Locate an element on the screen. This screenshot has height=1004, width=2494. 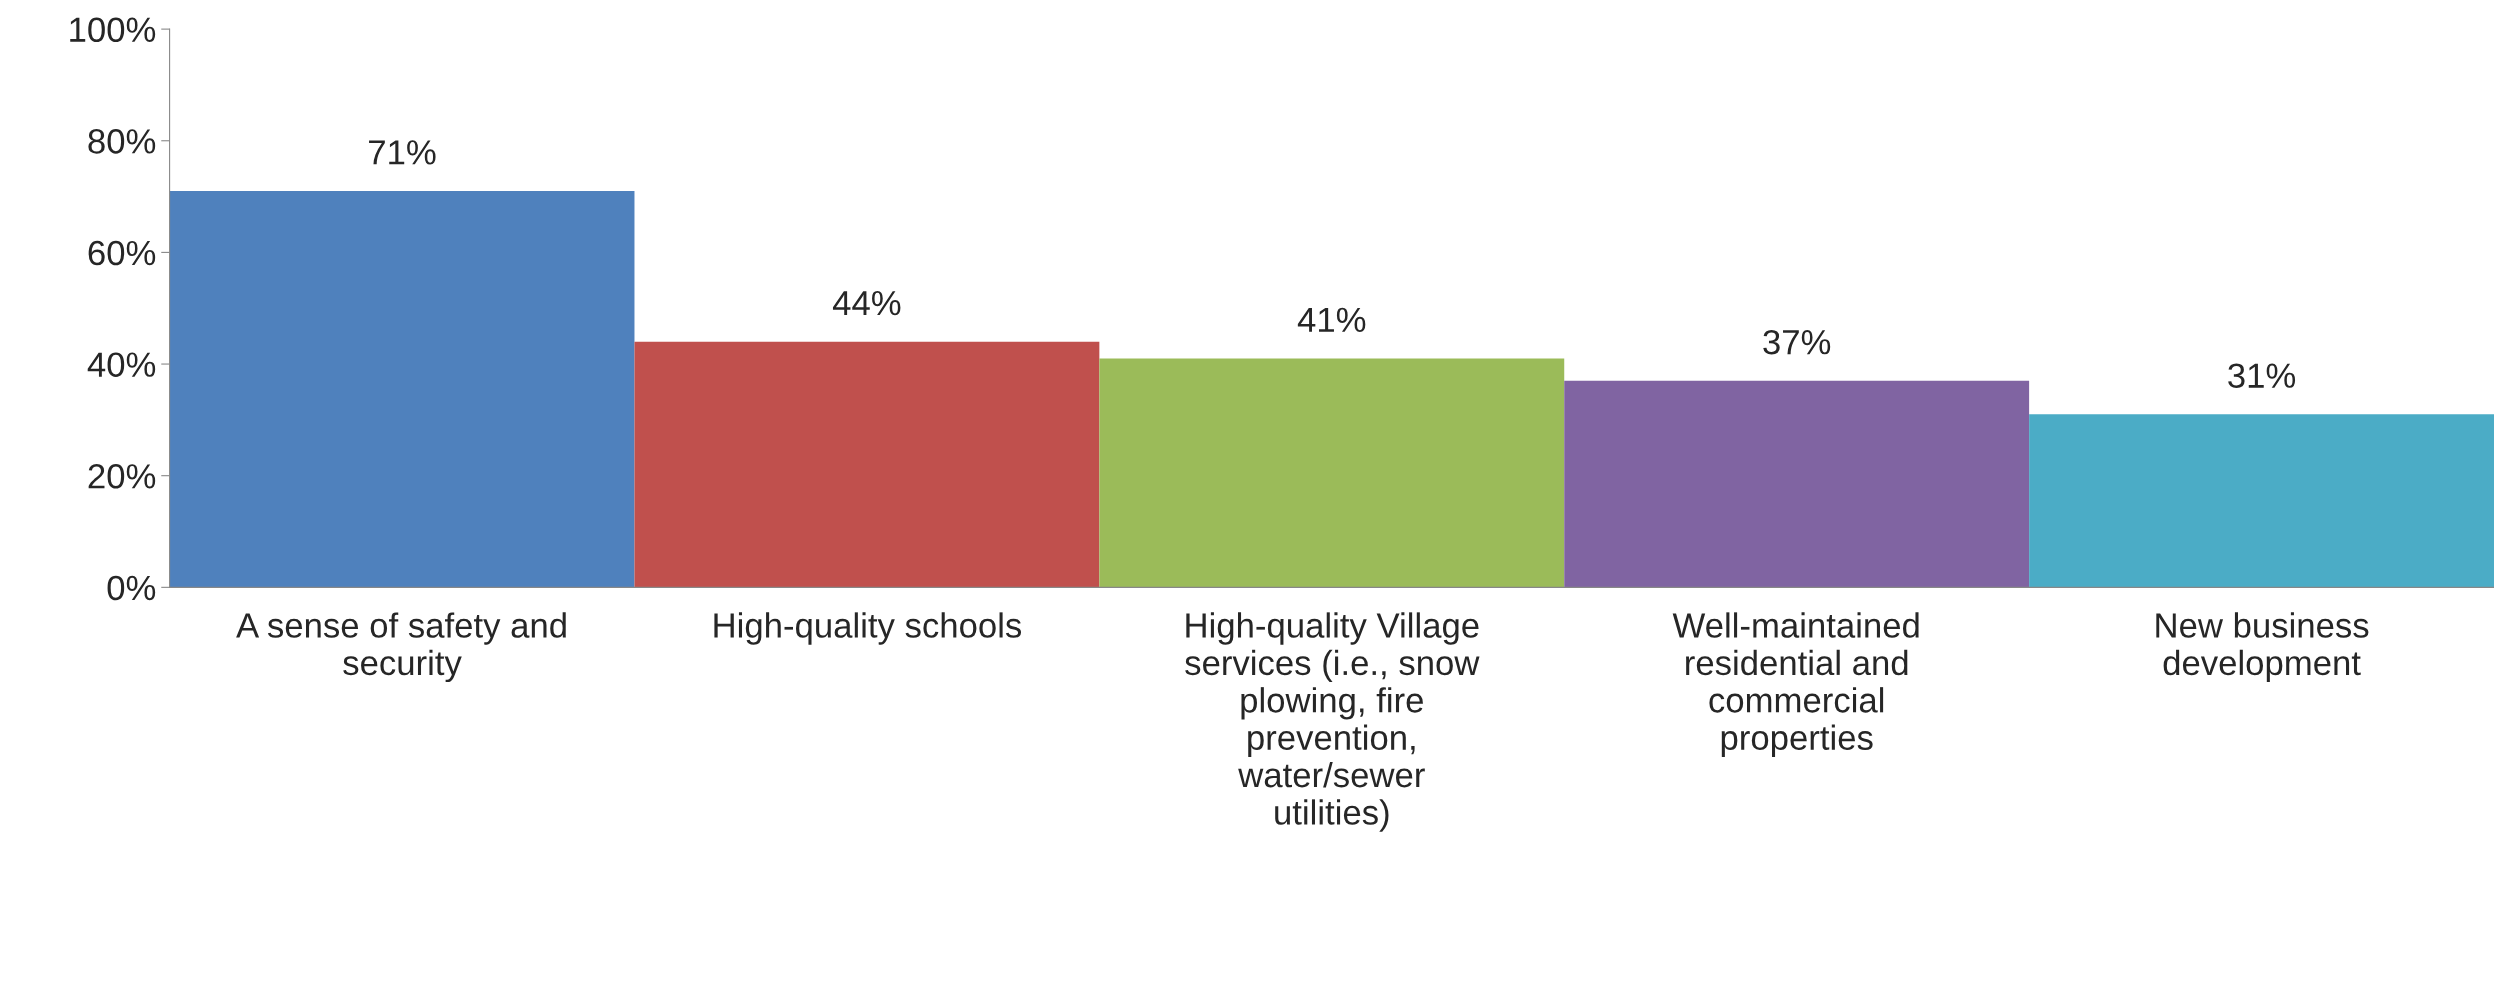
data-label: 44% is located at coordinates (866, 303).